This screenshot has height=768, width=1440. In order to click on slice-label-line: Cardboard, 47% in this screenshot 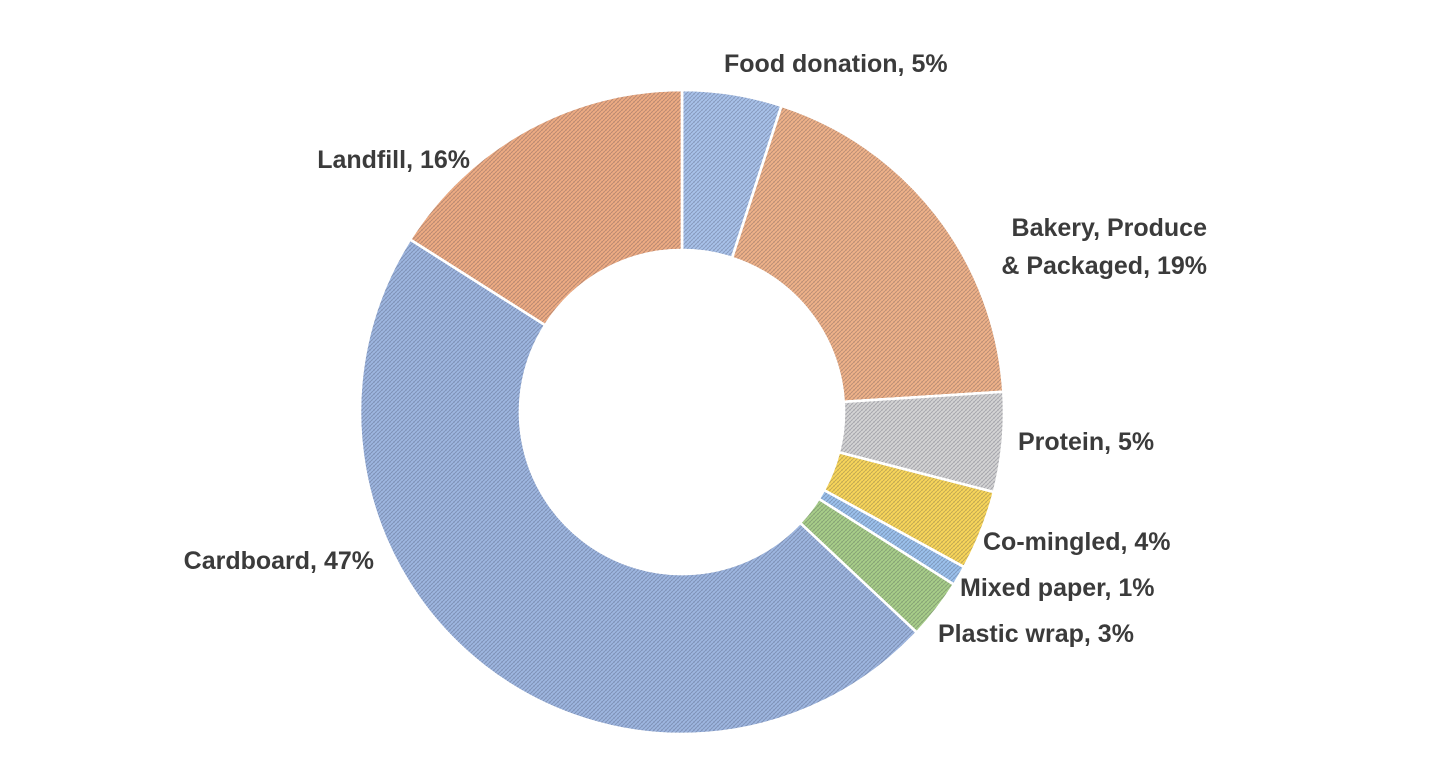, I will do `click(279, 561)`.